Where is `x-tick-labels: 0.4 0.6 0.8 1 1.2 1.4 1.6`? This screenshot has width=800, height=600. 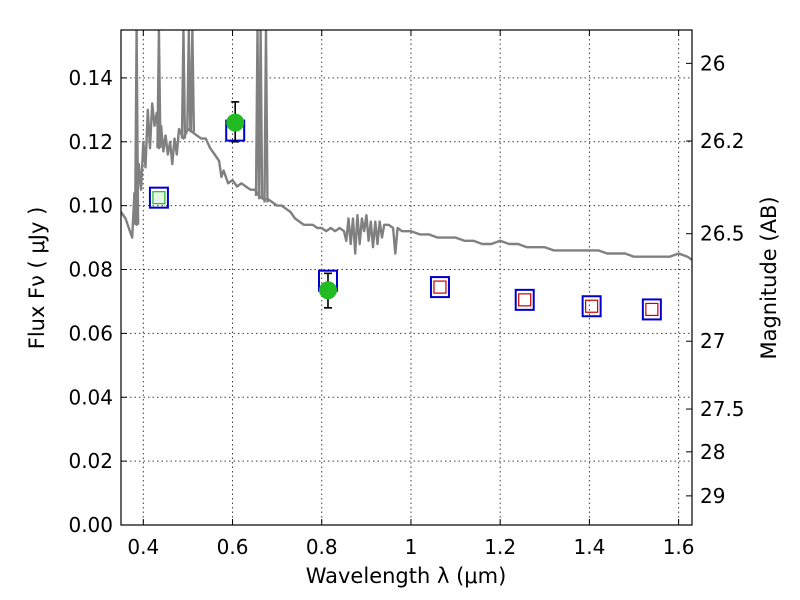
x-tick-labels: 0.4 0.6 0.8 1 1.2 1.4 1.6 is located at coordinates (410, 547).